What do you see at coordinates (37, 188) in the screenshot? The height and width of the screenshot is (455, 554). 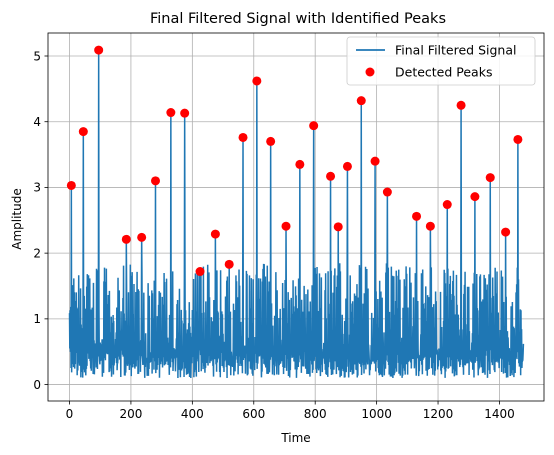 I see `y-tick-label: 3` at bounding box center [37, 188].